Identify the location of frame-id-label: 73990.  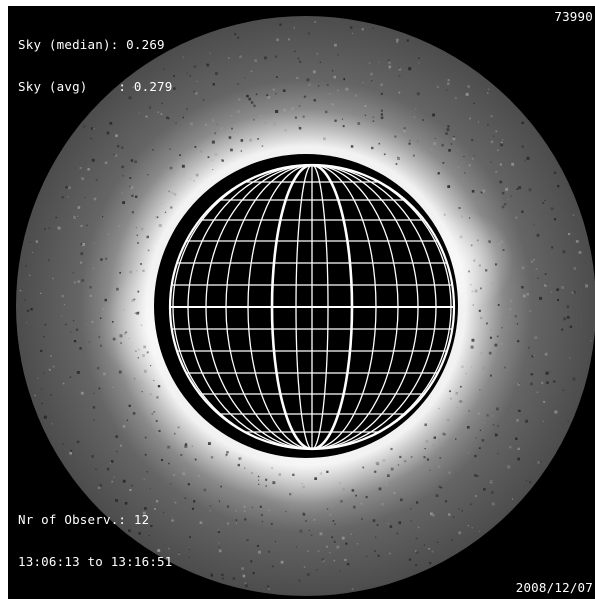
(573, 16).